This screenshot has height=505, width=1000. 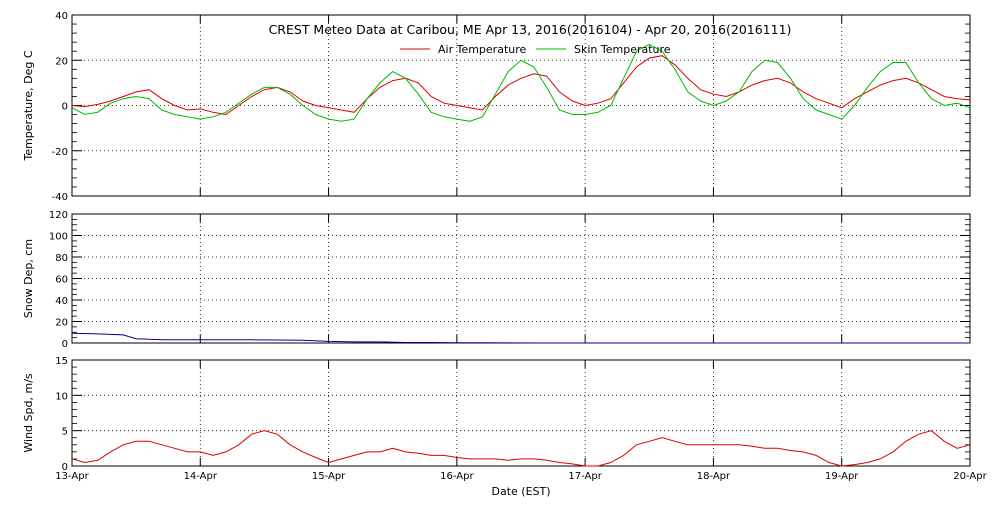 What do you see at coordinates (61, 323) in the screenshot?
I see `panel-2-ytick-label: 20` at bounding box center [61, 323].